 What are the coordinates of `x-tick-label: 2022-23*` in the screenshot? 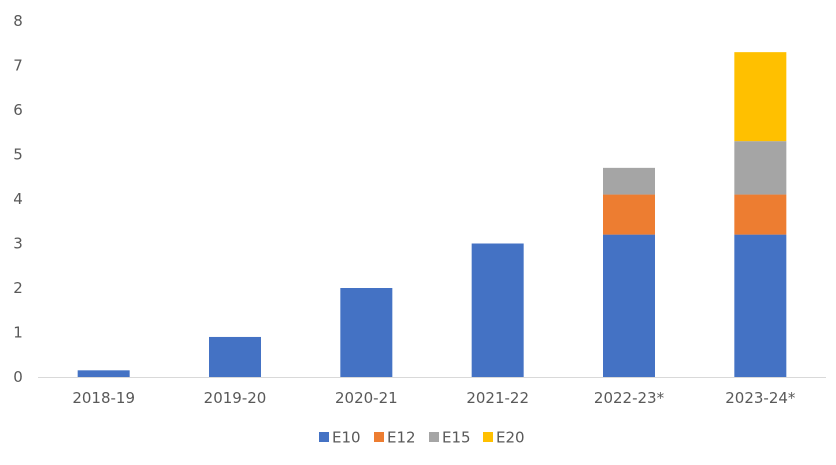 It's located at (629, 398).